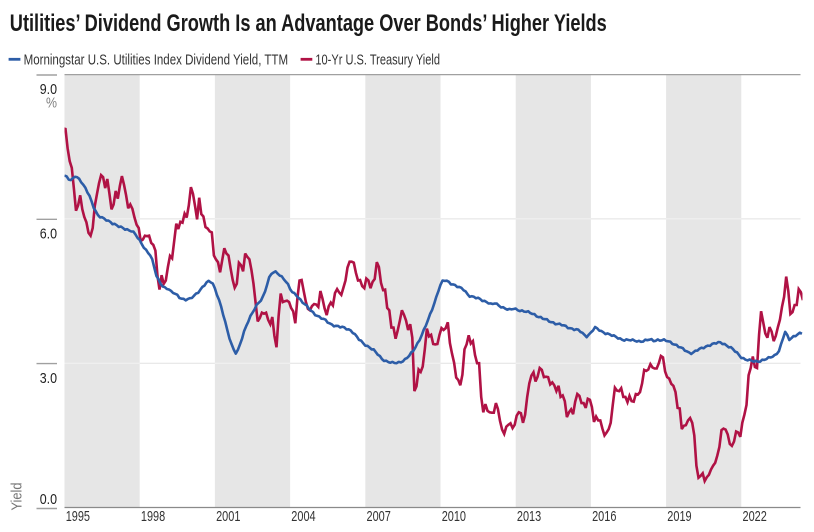  I want to click on svg-text: 2016, so click(604, 516).